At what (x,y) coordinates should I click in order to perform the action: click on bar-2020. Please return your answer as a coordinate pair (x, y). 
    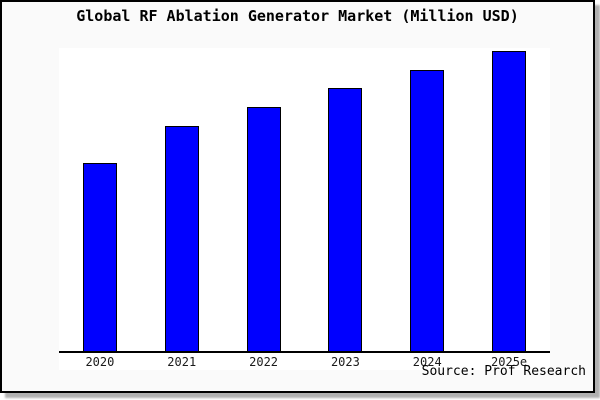
    Looking at the image, I should click on (99, 257).